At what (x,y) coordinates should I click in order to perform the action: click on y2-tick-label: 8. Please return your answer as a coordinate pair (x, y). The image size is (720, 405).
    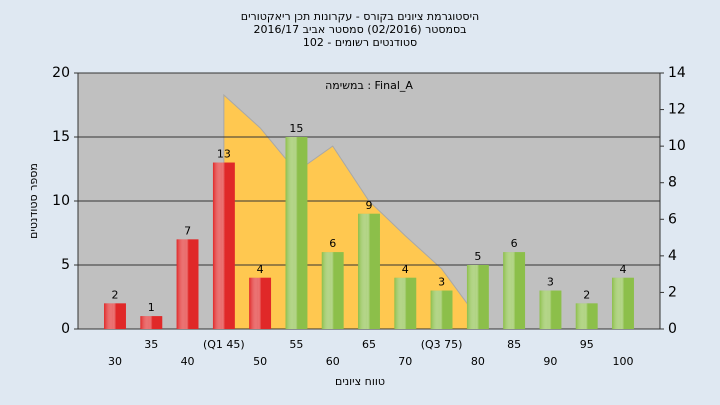
    Looking at the image, I should click on (672, 183).